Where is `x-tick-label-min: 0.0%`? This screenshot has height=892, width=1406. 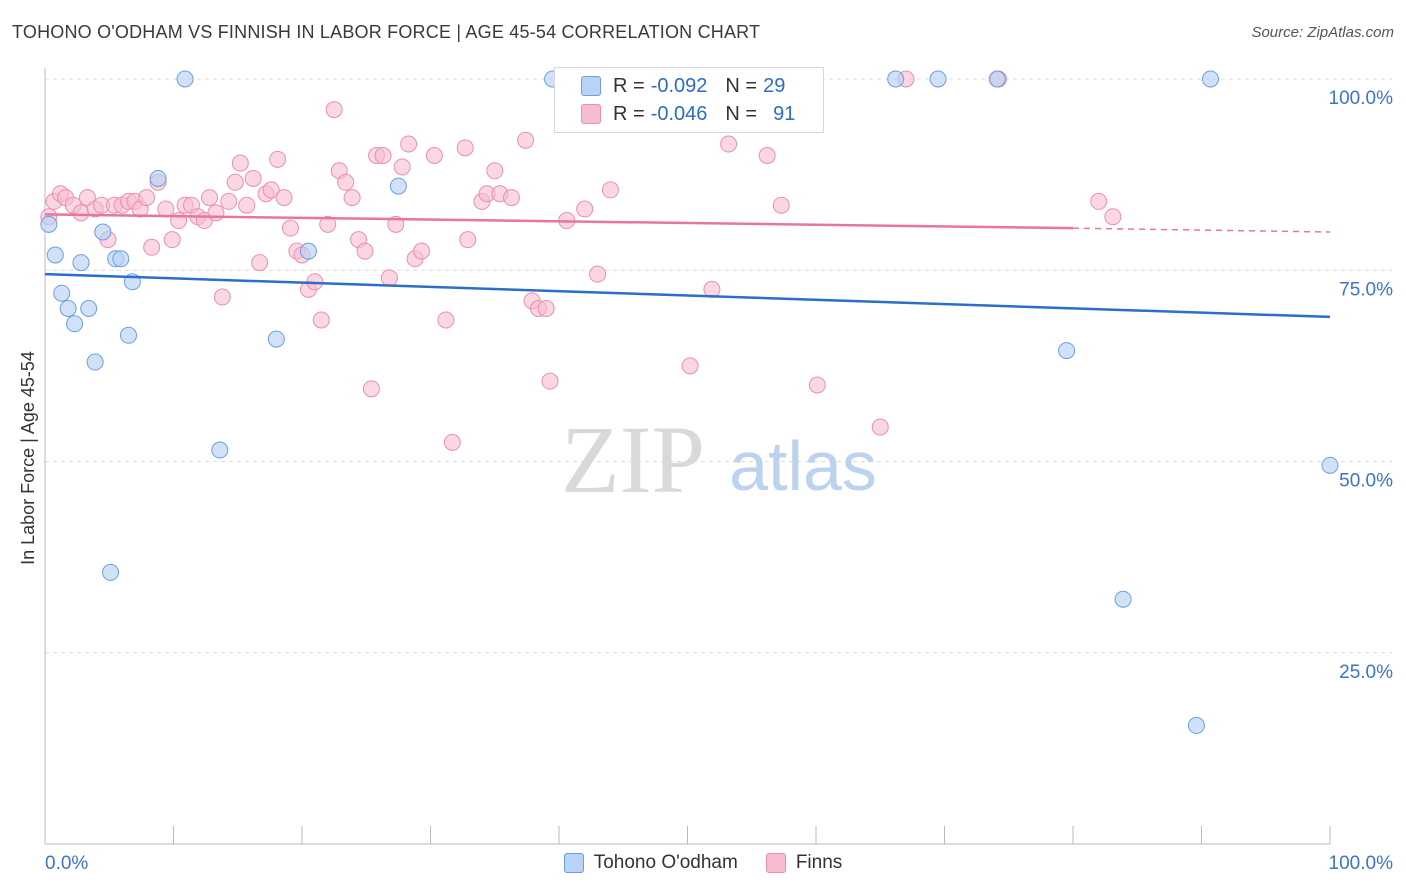
x-tick-label-min: 0.0% is located at coordinates (66, 863).